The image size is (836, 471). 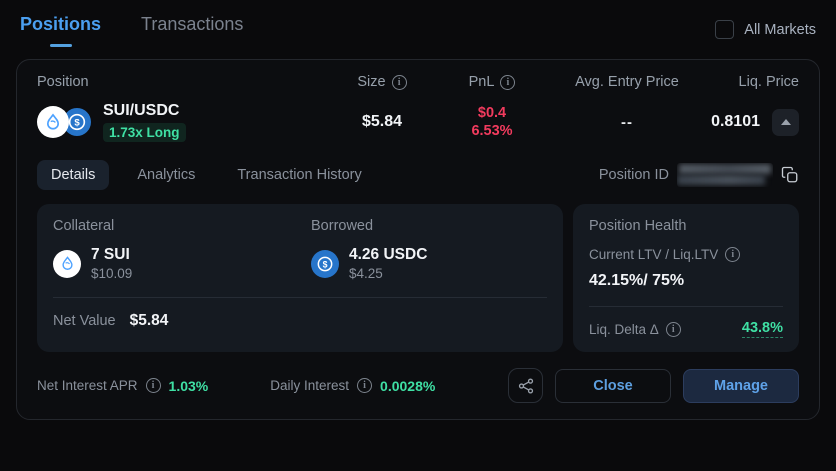 What do you see at coordinates (762, 329) in the screenshot?
I see `liq-delta-value: 43.8%` at bounding box center [762, 329].